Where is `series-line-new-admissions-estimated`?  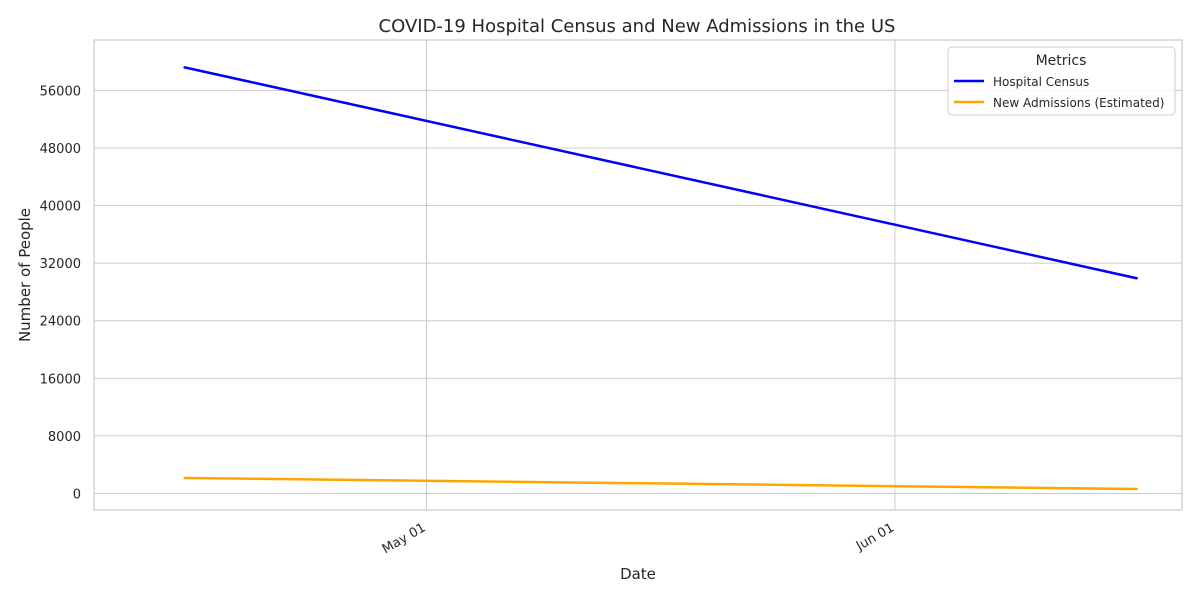 series-line-new-admissions-estimated is located at coordinates (660, 483).